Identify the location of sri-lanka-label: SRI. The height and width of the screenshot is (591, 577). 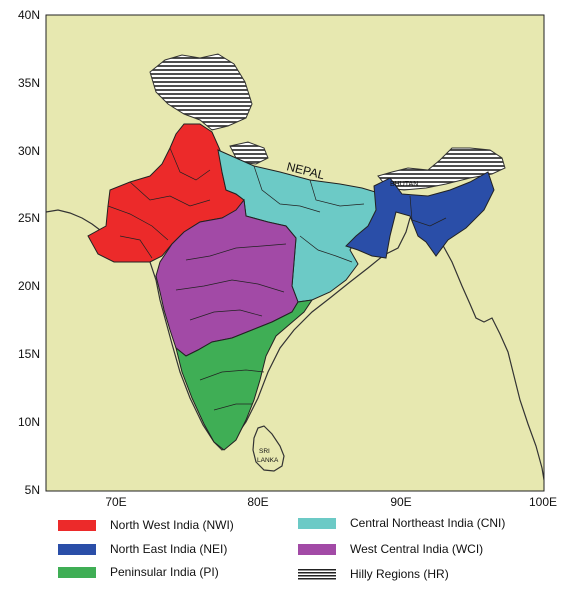
(264, 451).